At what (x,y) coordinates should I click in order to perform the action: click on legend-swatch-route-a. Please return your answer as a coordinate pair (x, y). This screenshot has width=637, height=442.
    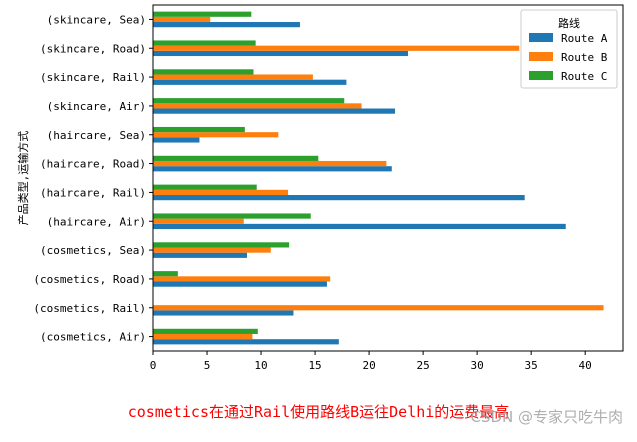
    Looking at the image, I should click on (541, 37).